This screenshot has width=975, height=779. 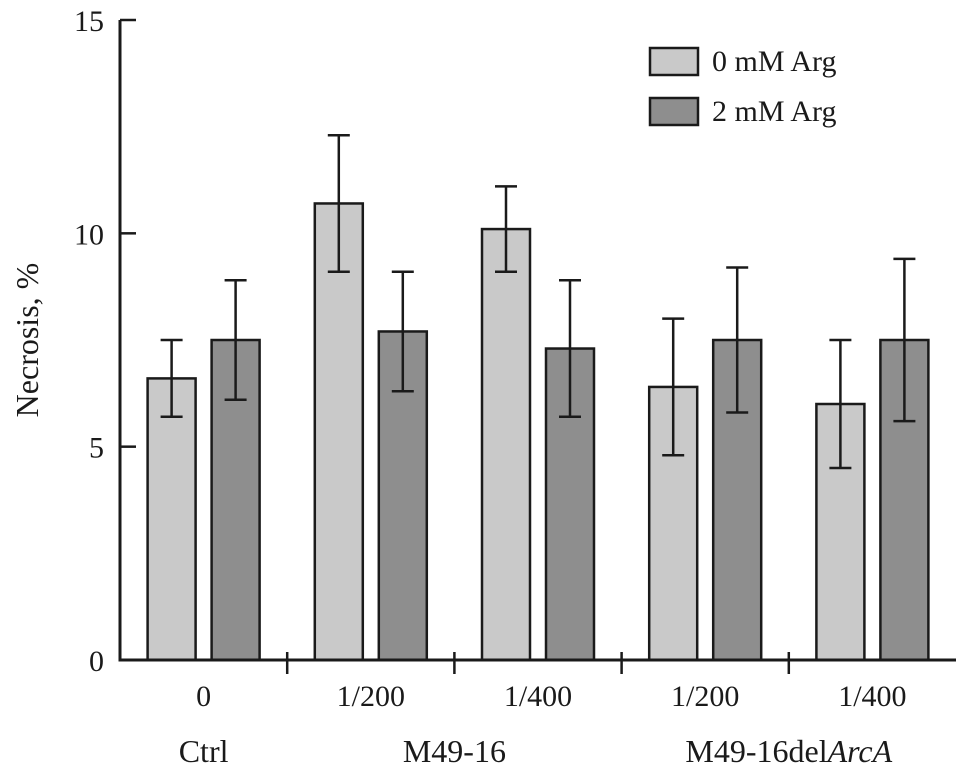 What do you see at coordinates (89, 21) in the screenshot?
I see `y-tick-label: 15` at bounding box center [89, 21].